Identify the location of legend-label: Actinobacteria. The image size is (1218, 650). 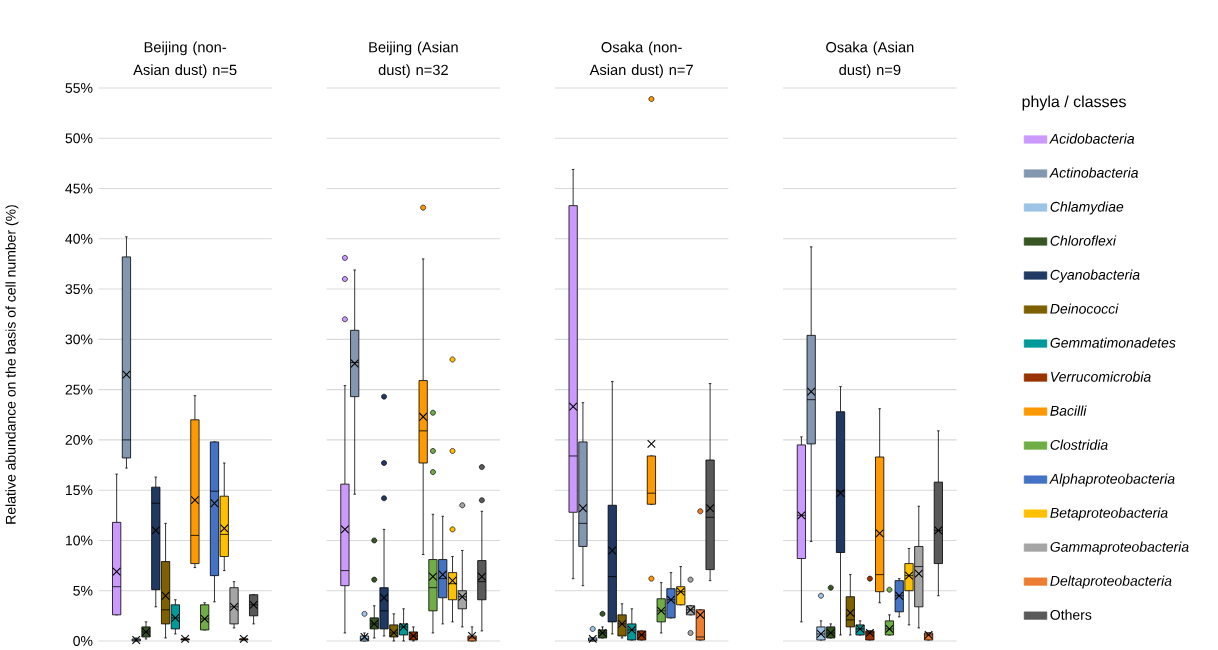
(1094, 172).